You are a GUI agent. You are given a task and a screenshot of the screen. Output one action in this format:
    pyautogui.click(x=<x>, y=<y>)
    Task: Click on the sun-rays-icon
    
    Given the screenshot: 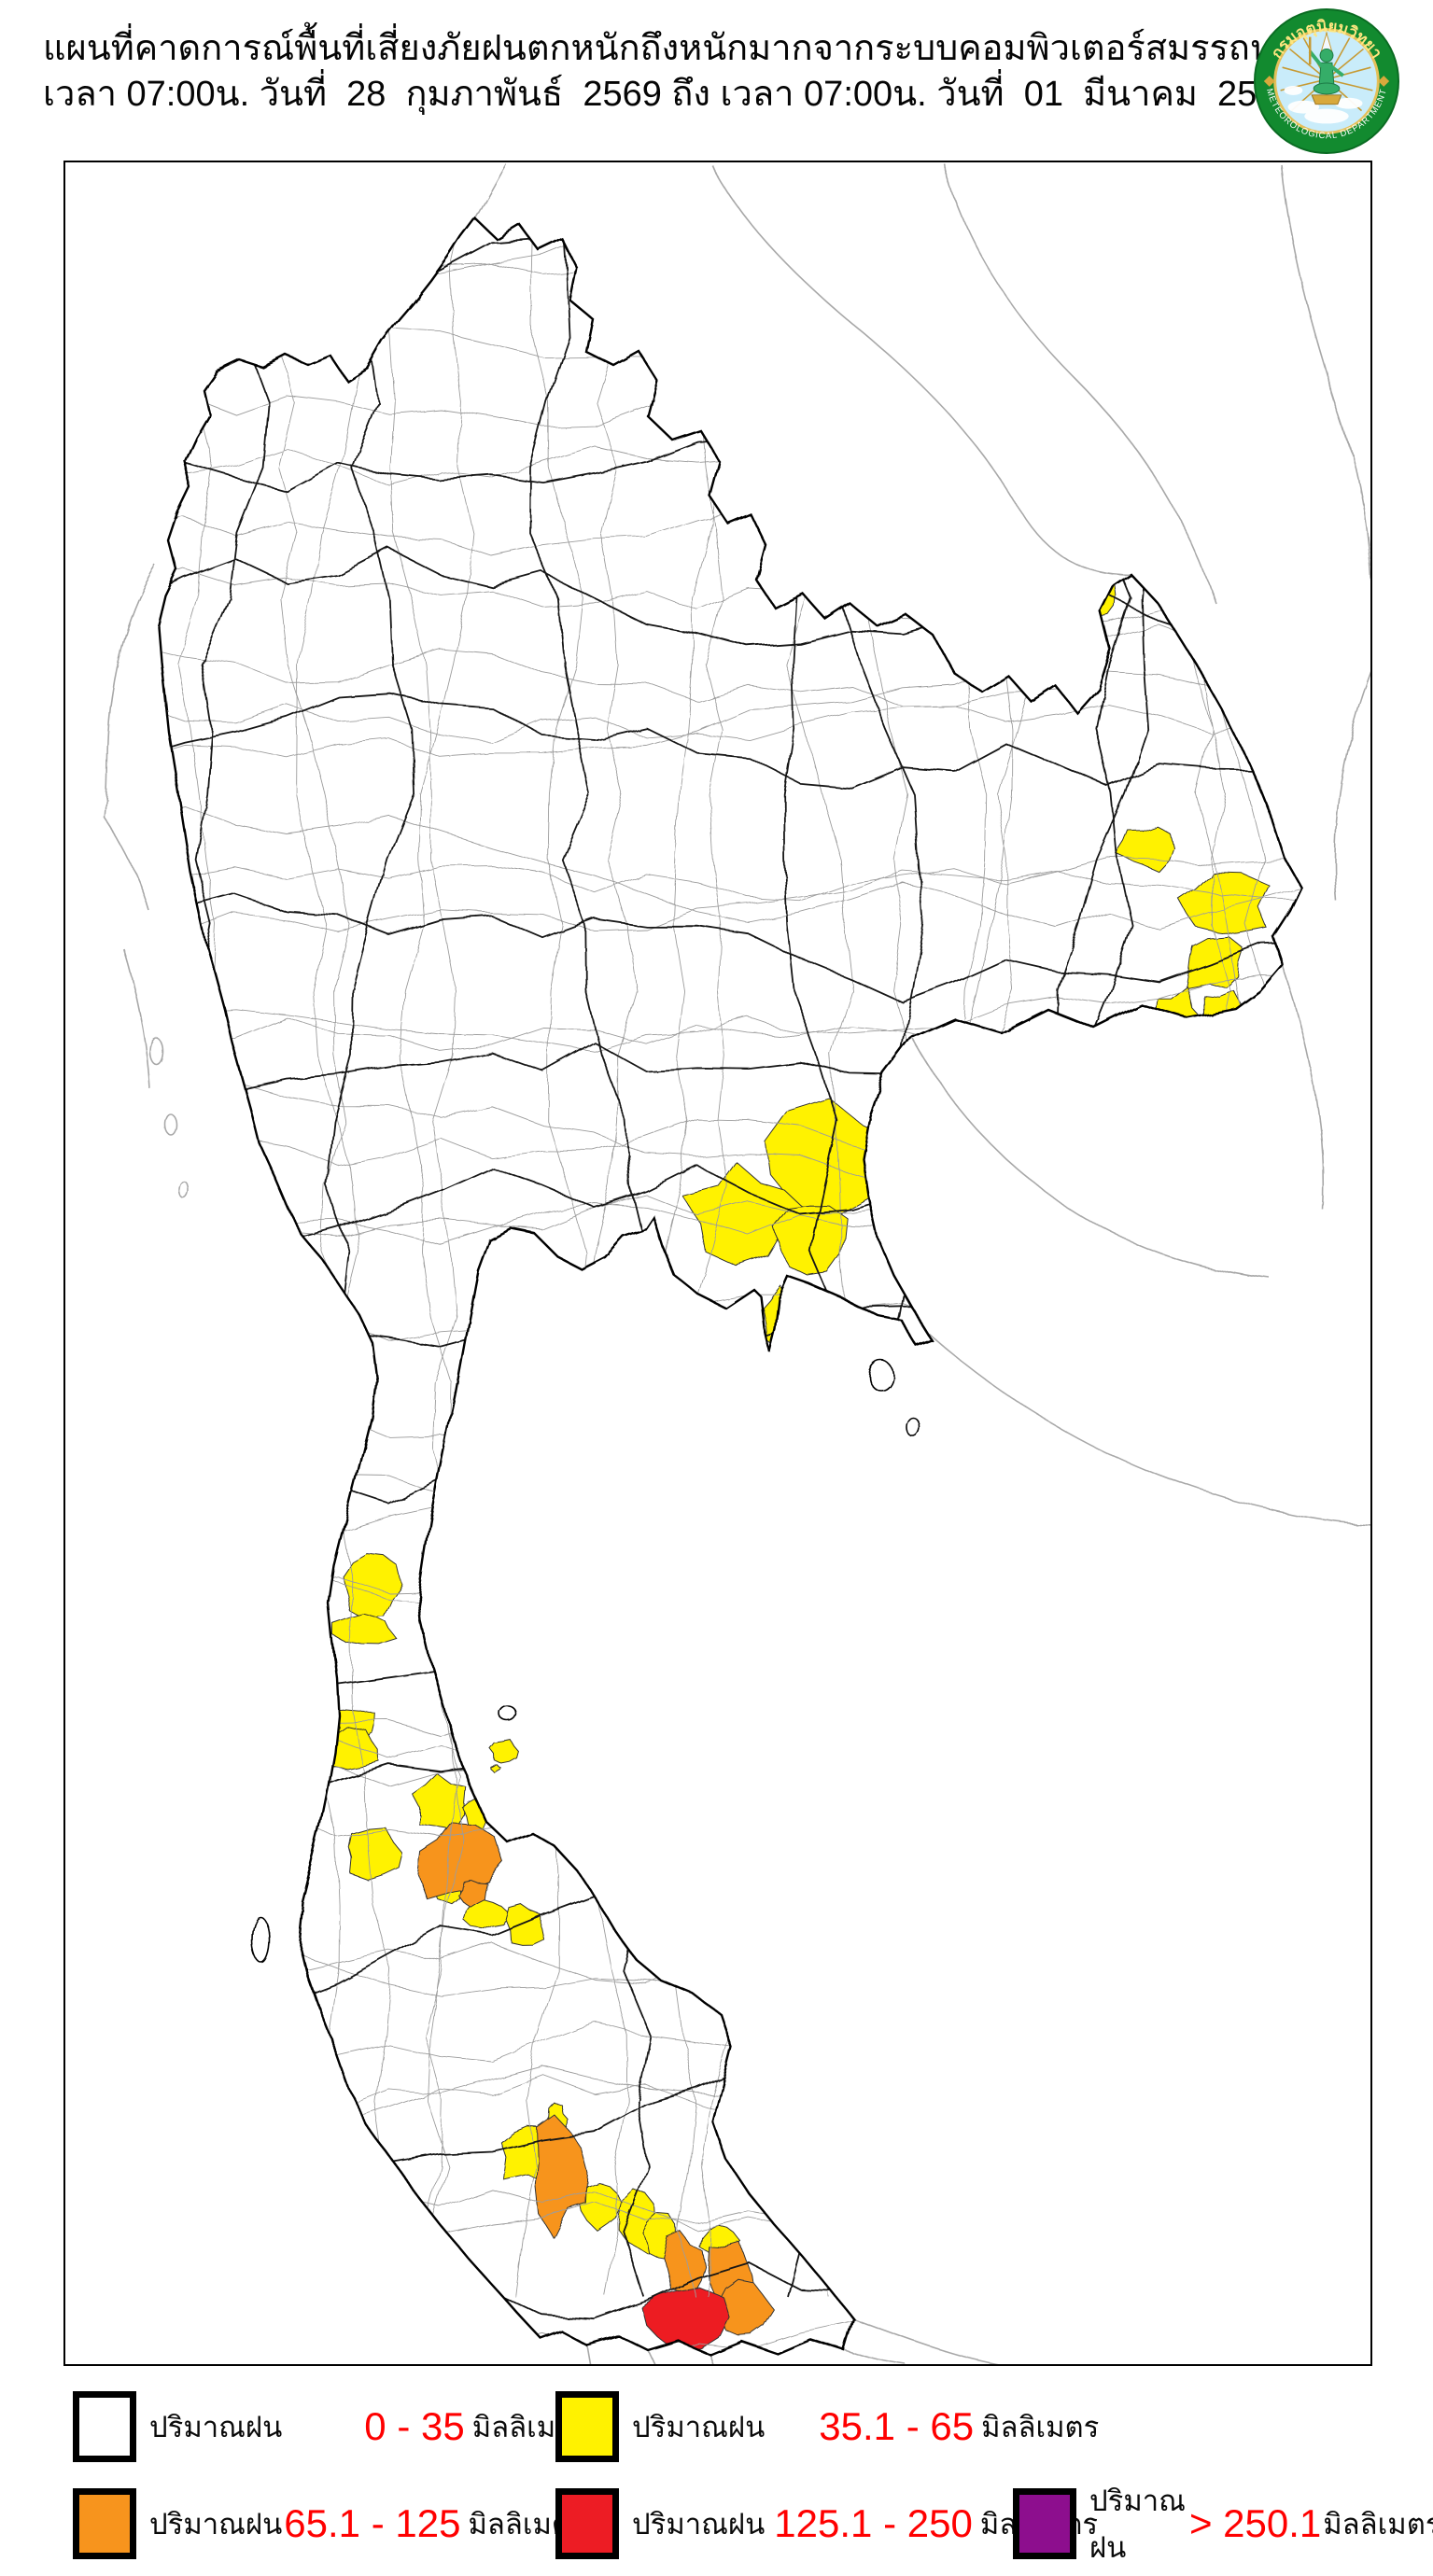 What is the action you would take?
    pyautogui.click(x=1327, y=72)
    